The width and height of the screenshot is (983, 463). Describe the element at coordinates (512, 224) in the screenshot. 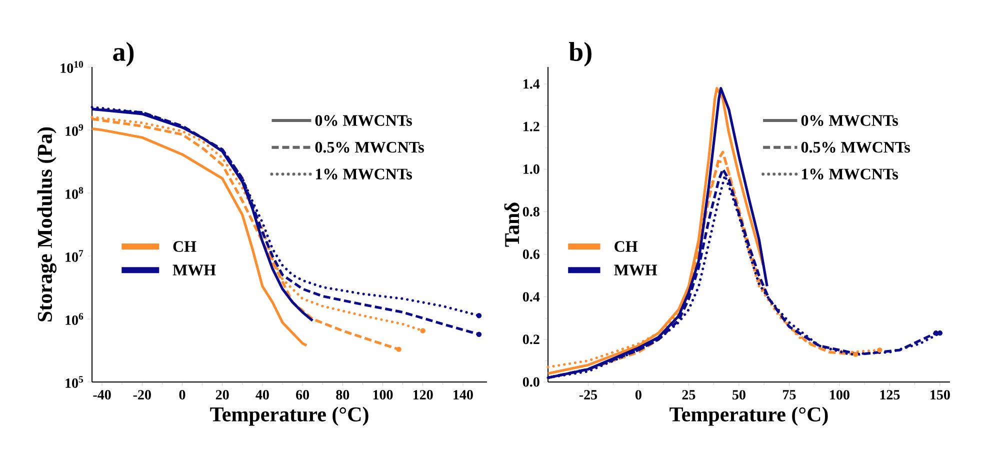

I see `y-axis-title: Tanδ` at that location.